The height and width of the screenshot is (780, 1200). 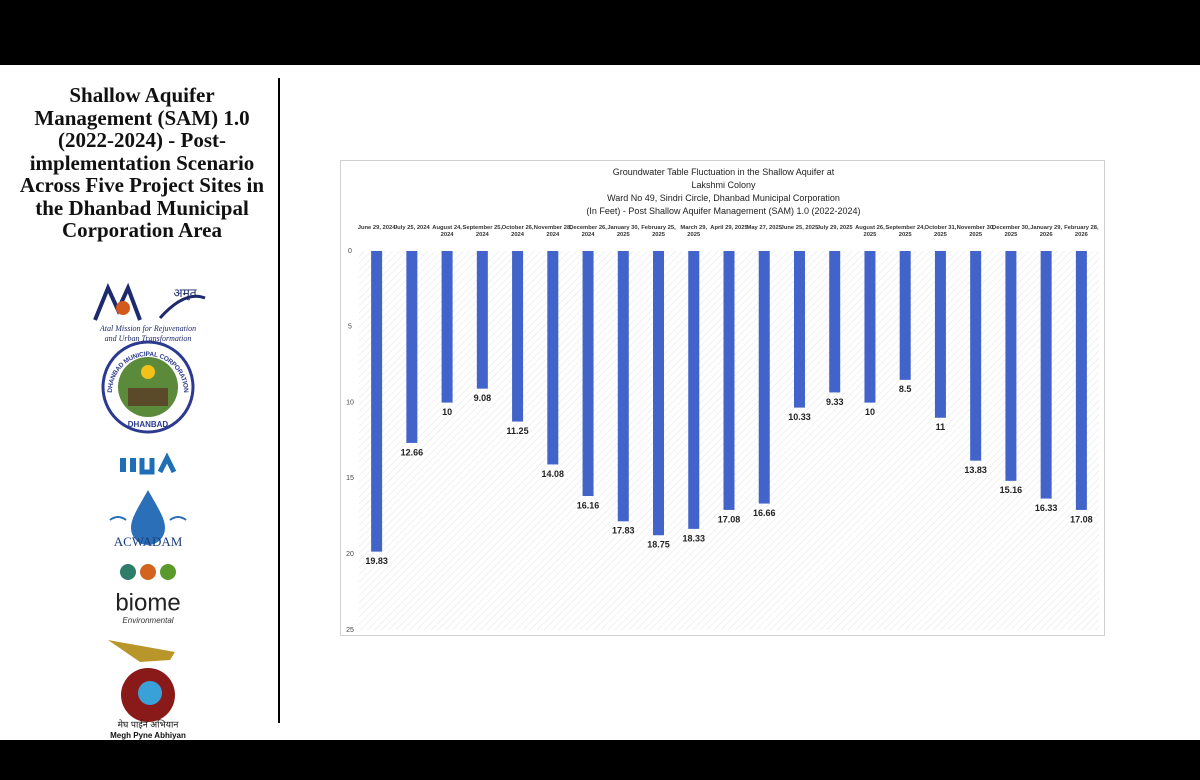 I want to click on dmc-ground, so click(x=148, y=397).